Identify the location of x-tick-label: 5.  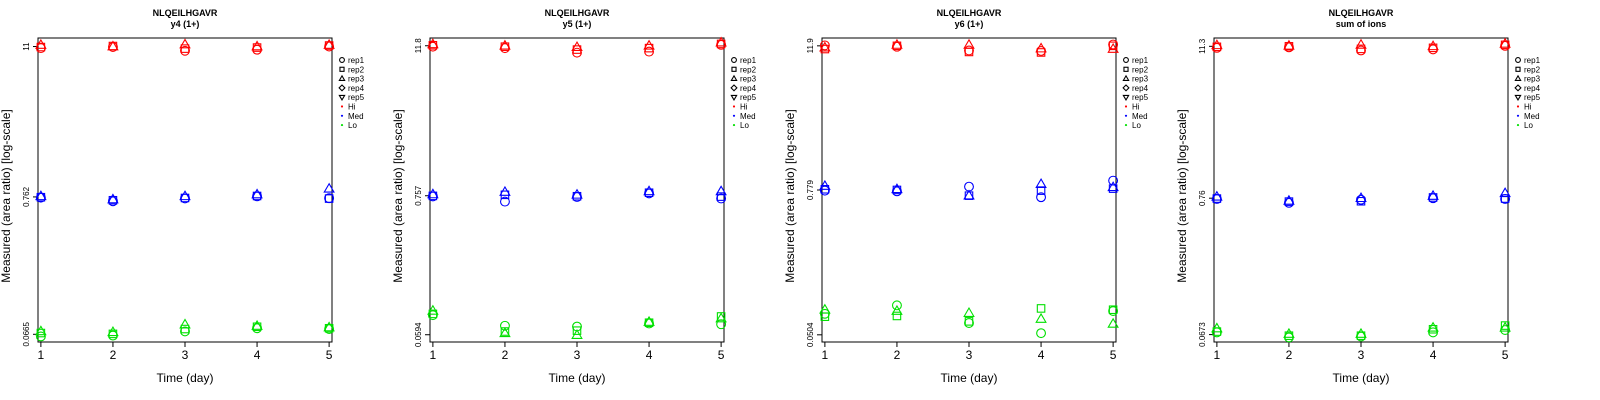
(1505, 355).